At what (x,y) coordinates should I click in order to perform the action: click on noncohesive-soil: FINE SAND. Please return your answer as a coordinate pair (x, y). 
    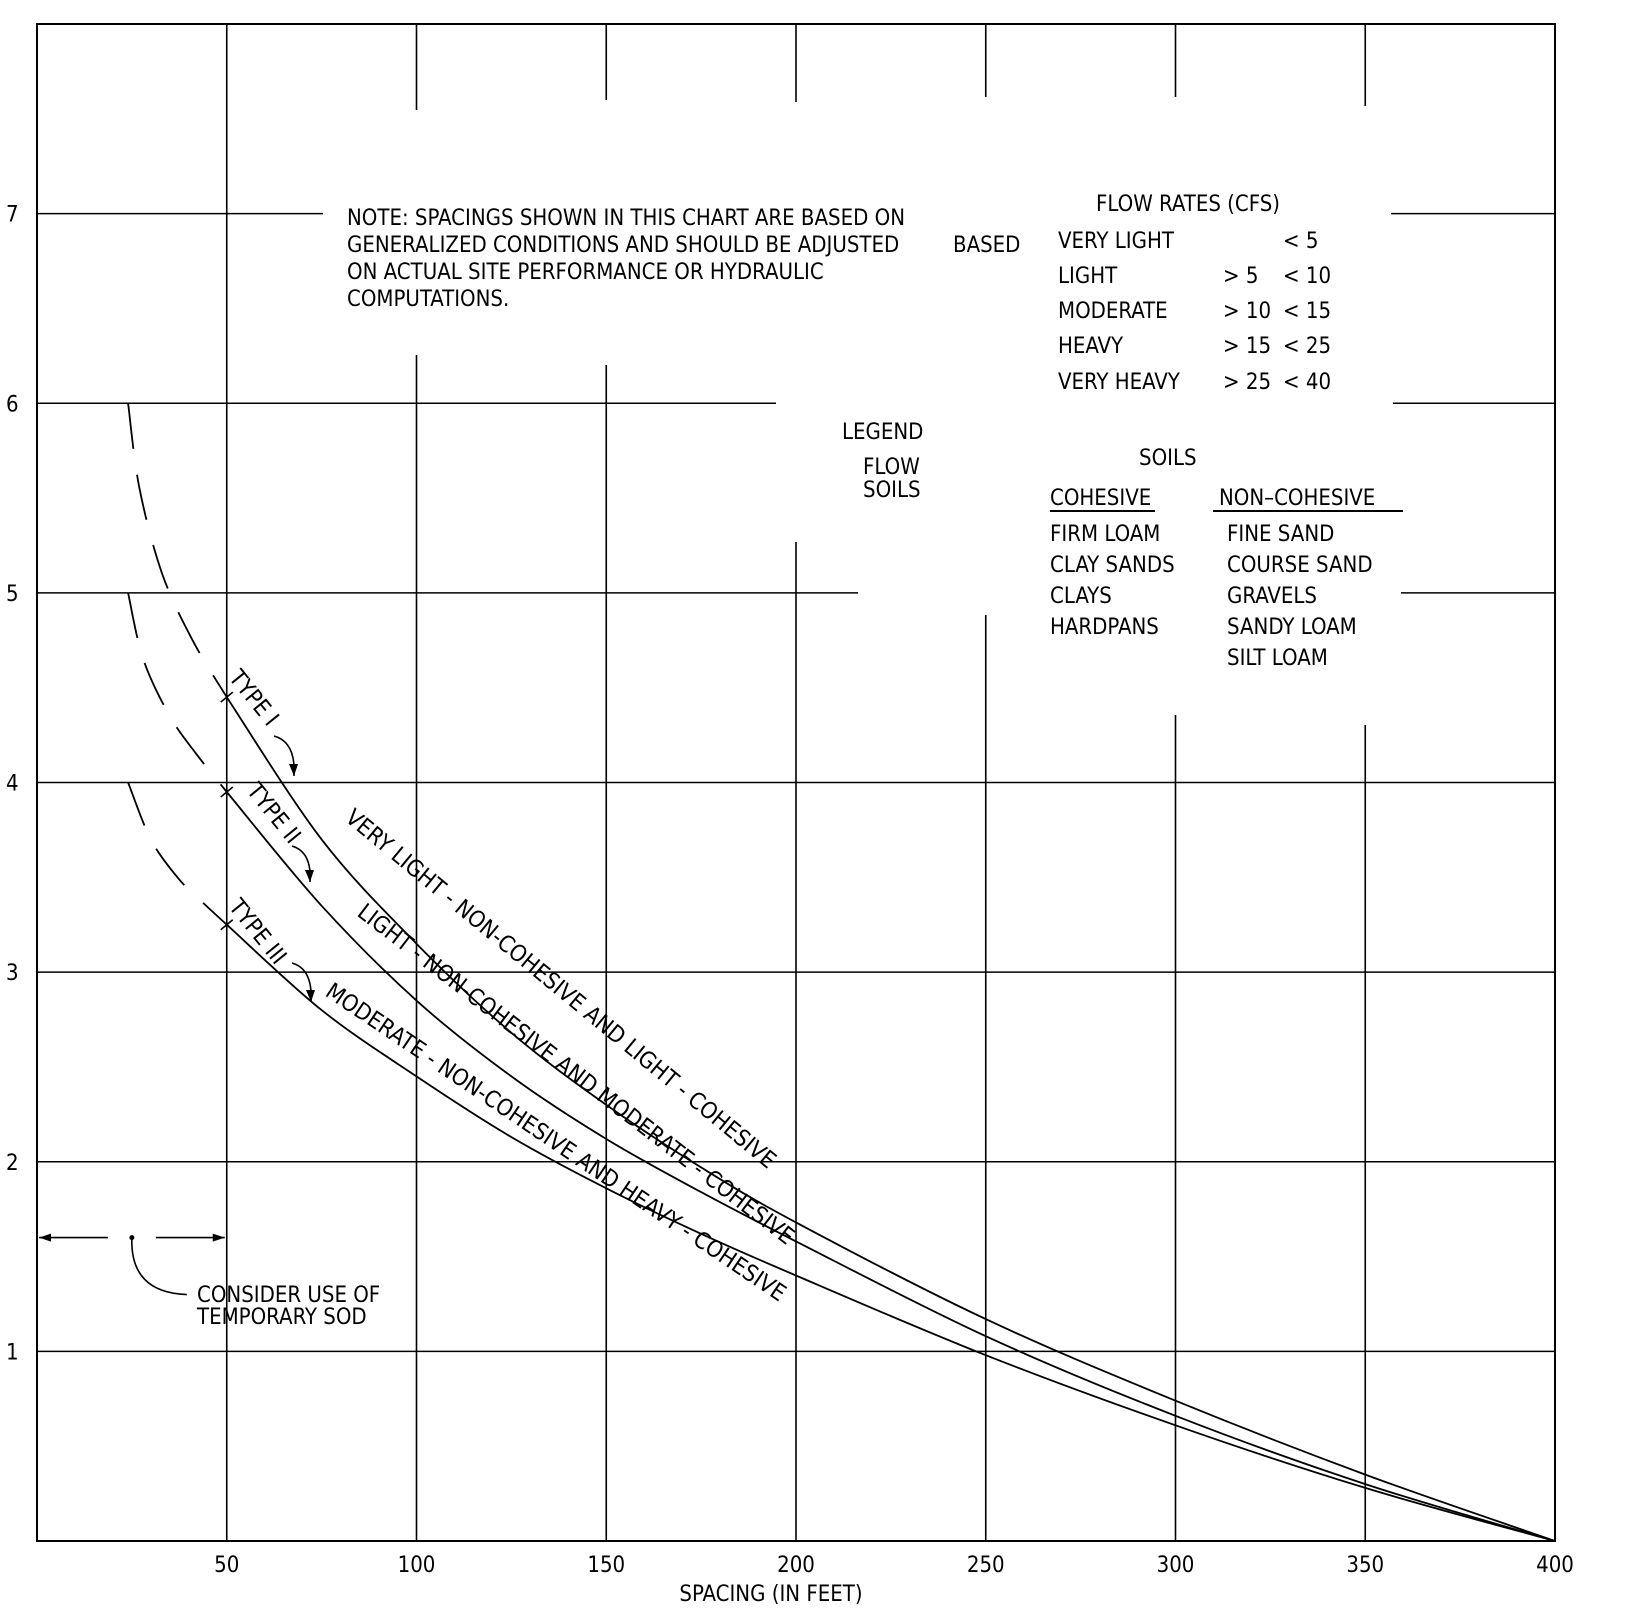
    Looking at the image, I should click on (1280, 534).